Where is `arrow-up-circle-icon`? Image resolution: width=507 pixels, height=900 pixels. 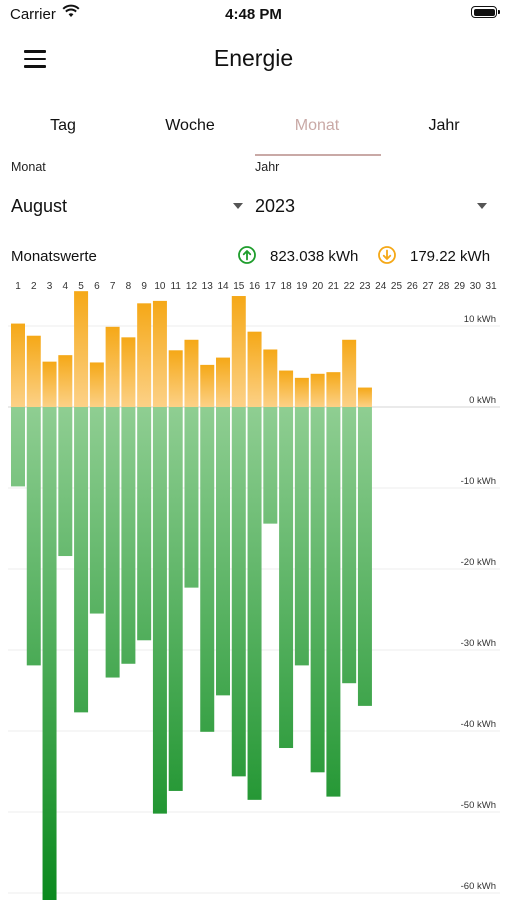 arrow-up-circle-icon is located at coordinates (247, 255).